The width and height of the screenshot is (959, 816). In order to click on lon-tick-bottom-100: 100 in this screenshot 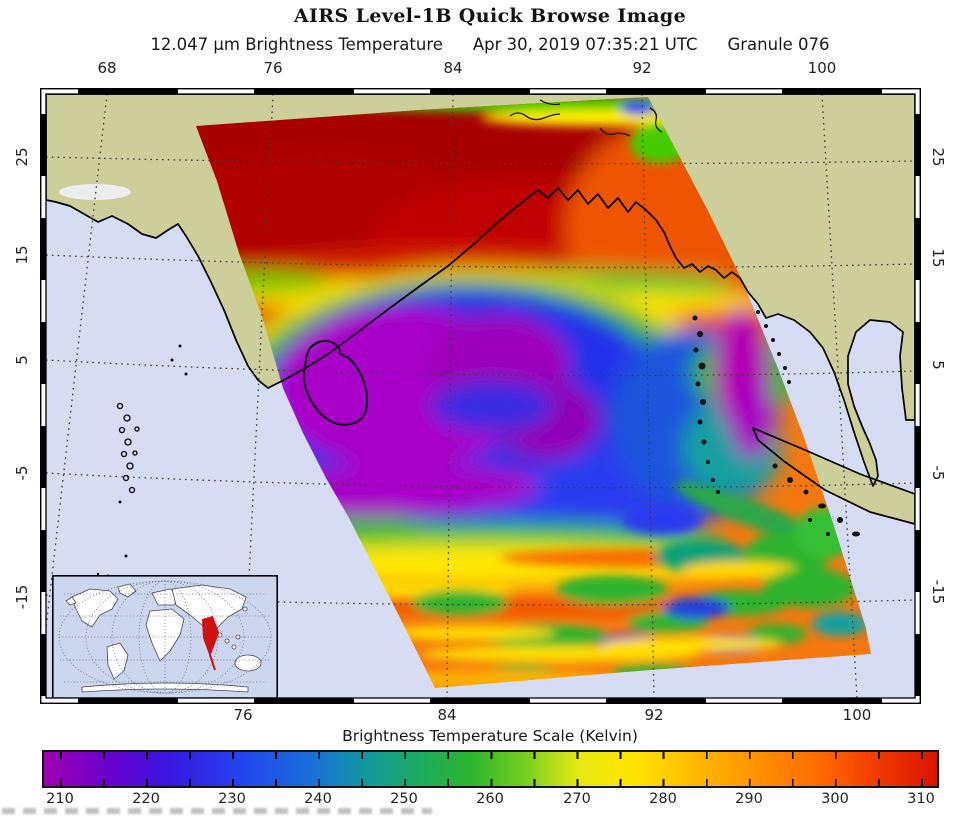, I will do `click(857, 715)`.